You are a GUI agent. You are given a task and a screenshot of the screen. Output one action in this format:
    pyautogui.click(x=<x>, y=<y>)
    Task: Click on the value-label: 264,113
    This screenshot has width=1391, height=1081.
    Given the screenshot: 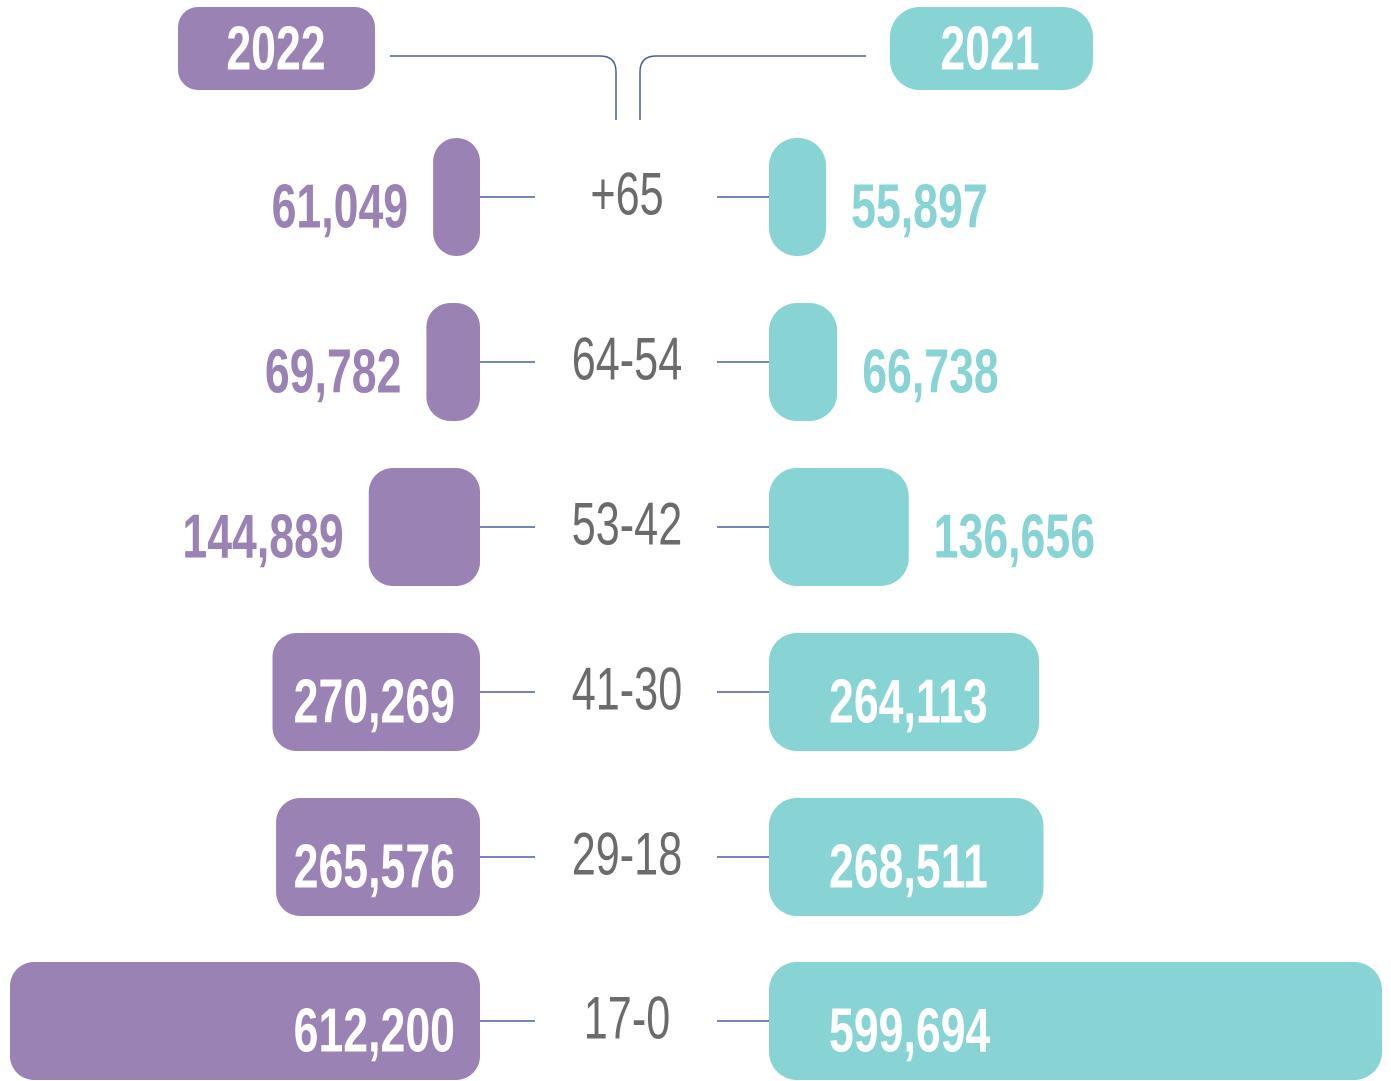 What is the action you would take?
    pyautogui.click(x=908, y=702)
    